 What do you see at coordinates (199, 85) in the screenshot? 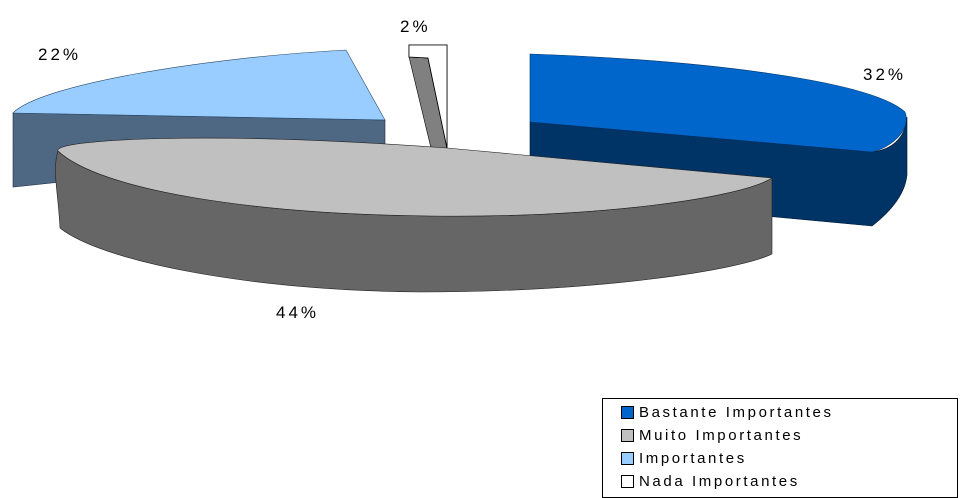
I see `slice-importantes` at bounding box center [199, 85].